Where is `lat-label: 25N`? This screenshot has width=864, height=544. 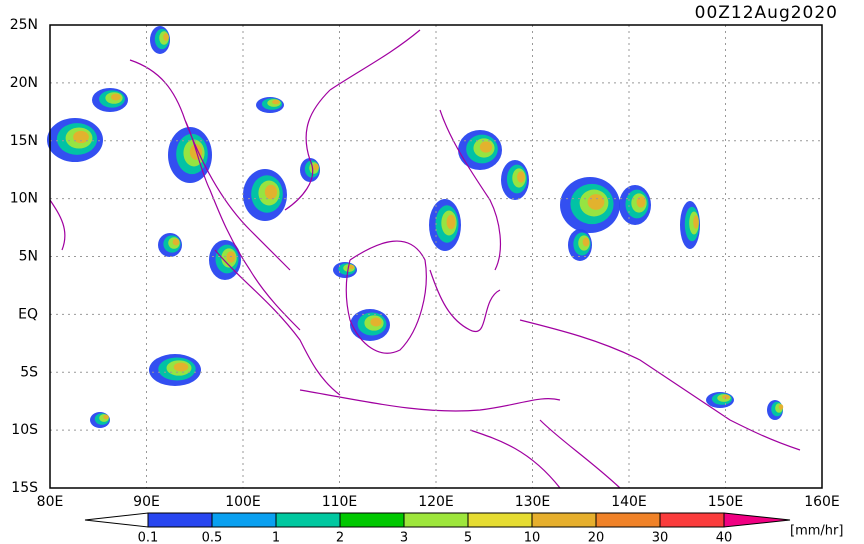
lat-label: 25N is located at coordinates (24, 25).